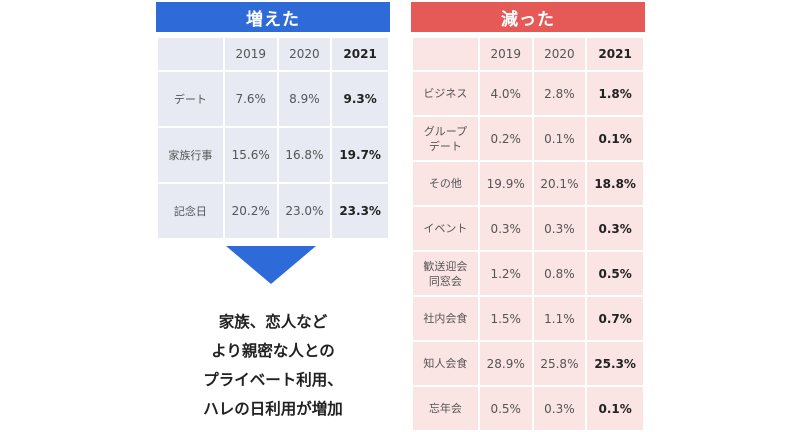  I want to click on table-row: グループ デート 0.2% 0.1% 0.1%, so click(528, 138).